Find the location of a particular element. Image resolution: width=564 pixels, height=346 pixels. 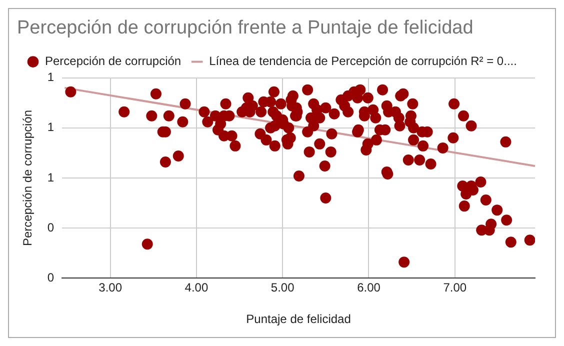

x-tick-label: 6.00 is located at coordinates (369, 287).